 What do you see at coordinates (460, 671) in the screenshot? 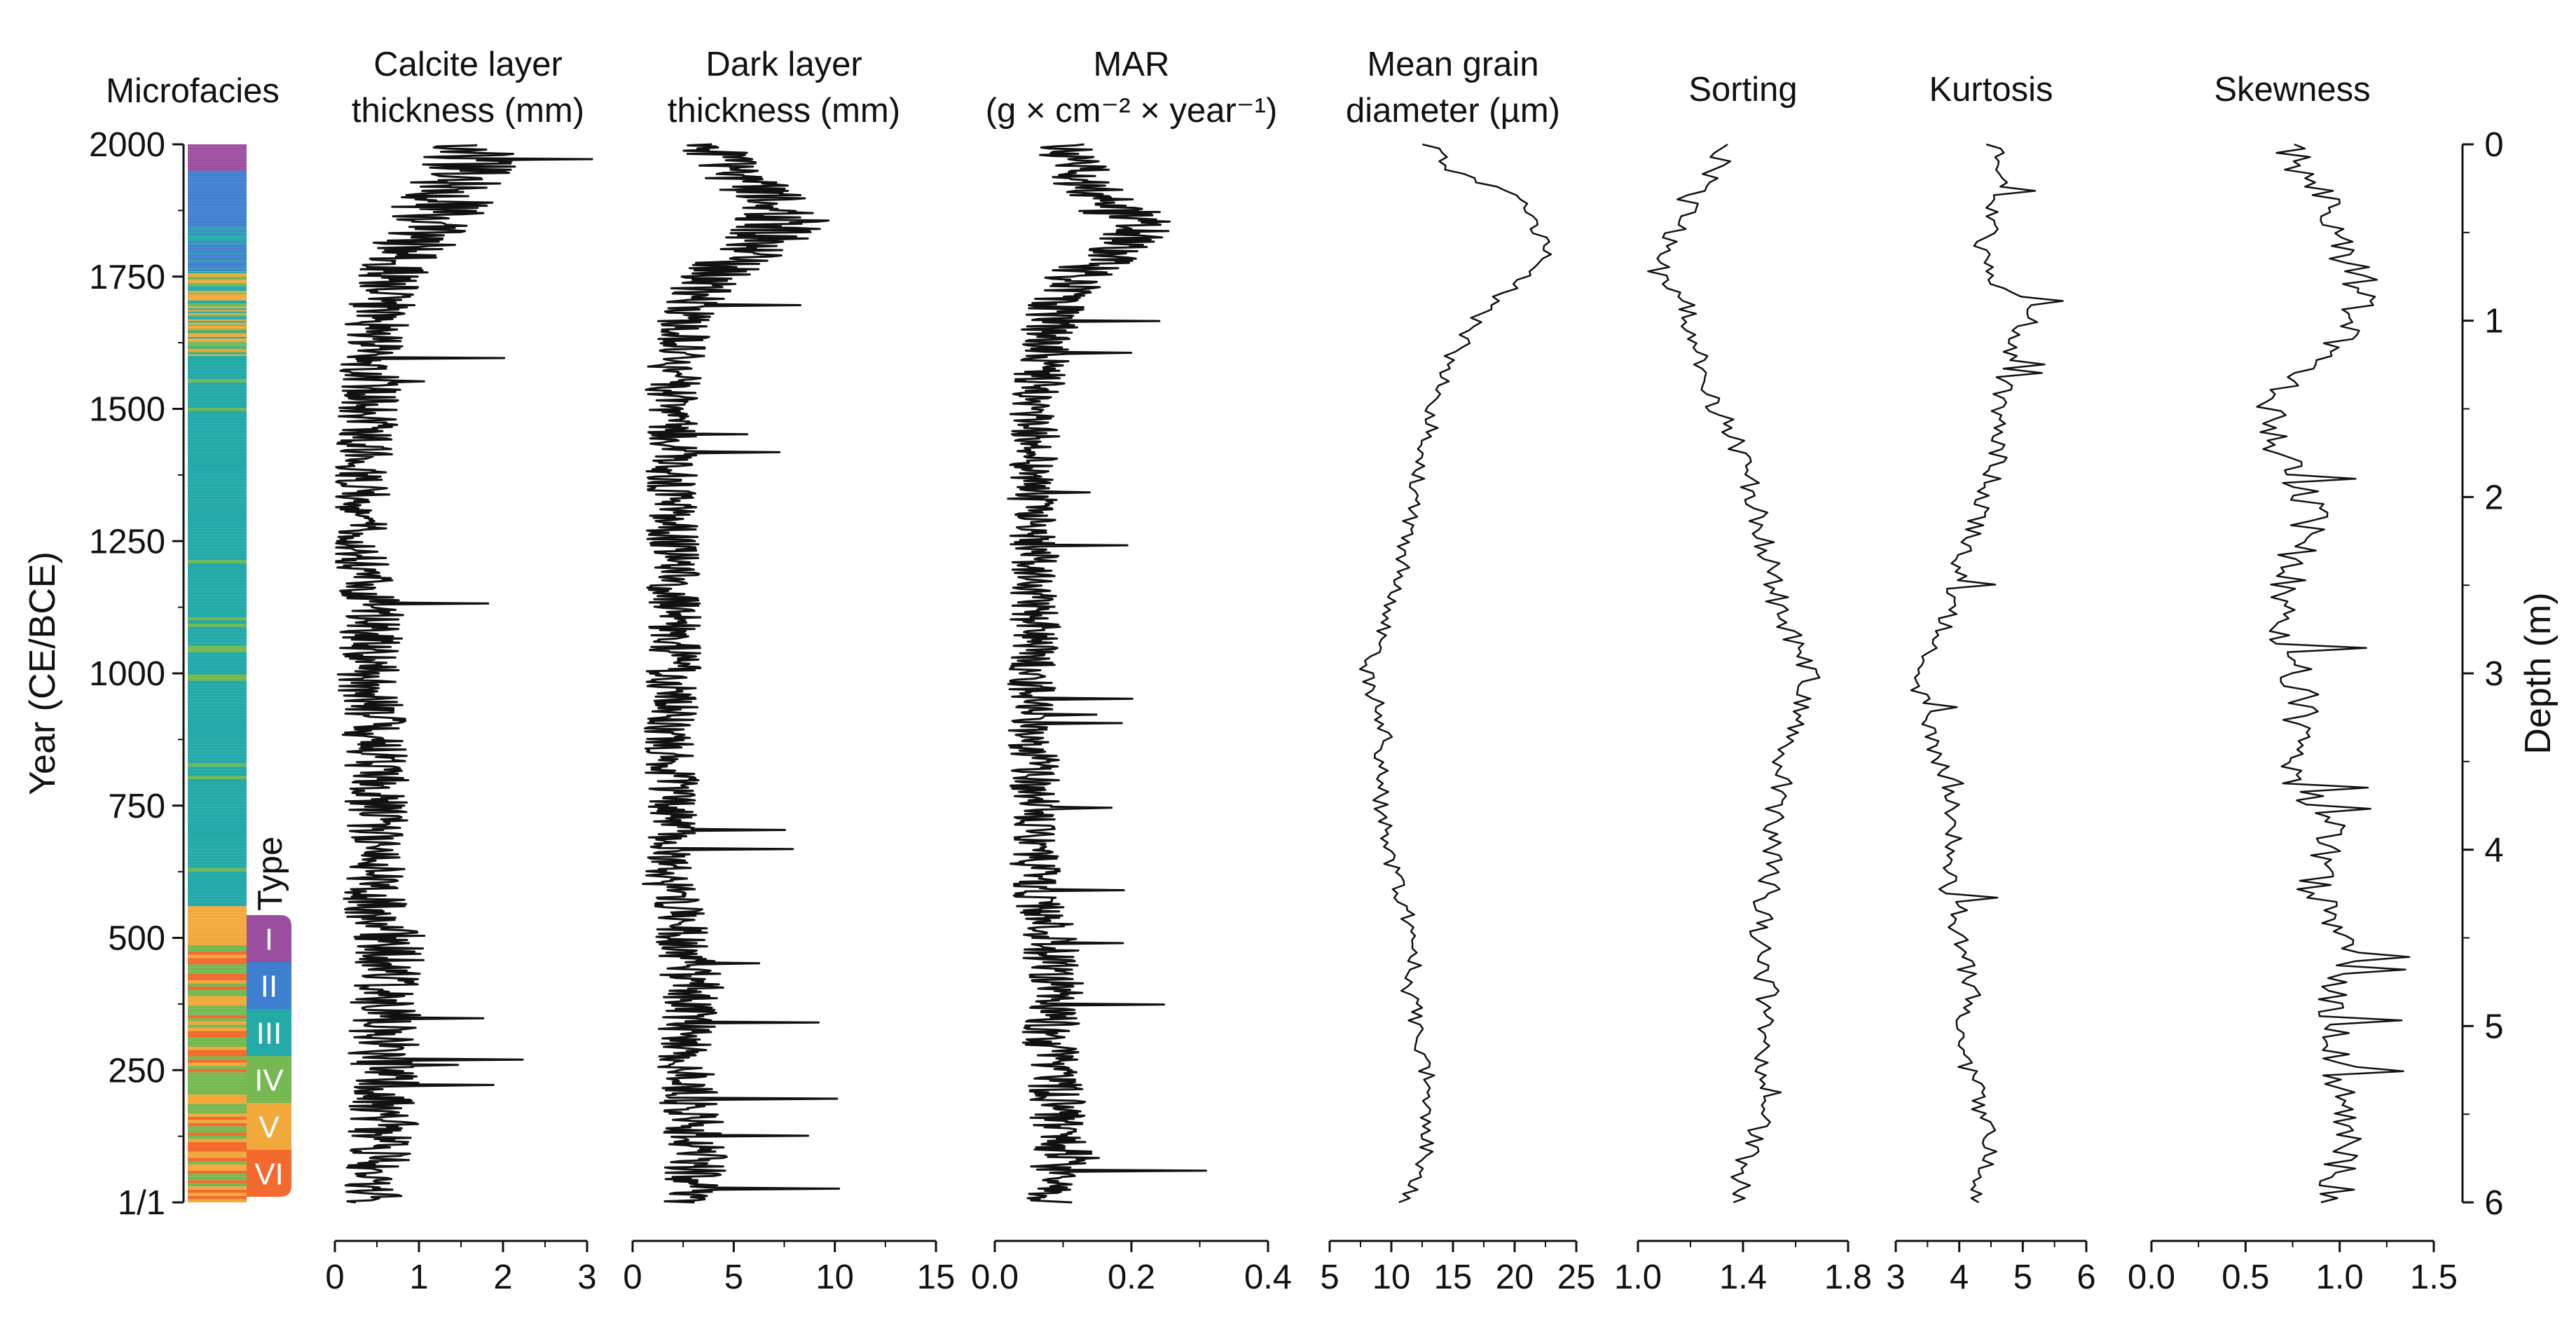
I see `panel-calcite: Calcite layer thickness (mm) 0 1 2 3` at bounding box center [460, 671].